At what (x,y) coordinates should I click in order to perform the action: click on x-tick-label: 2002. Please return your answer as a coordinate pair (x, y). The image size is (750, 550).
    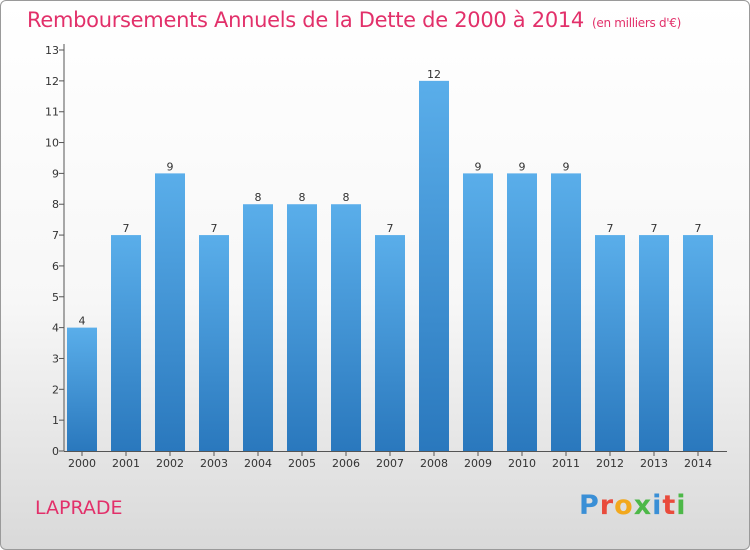
    Looking at the image, I should click on (170, 463).